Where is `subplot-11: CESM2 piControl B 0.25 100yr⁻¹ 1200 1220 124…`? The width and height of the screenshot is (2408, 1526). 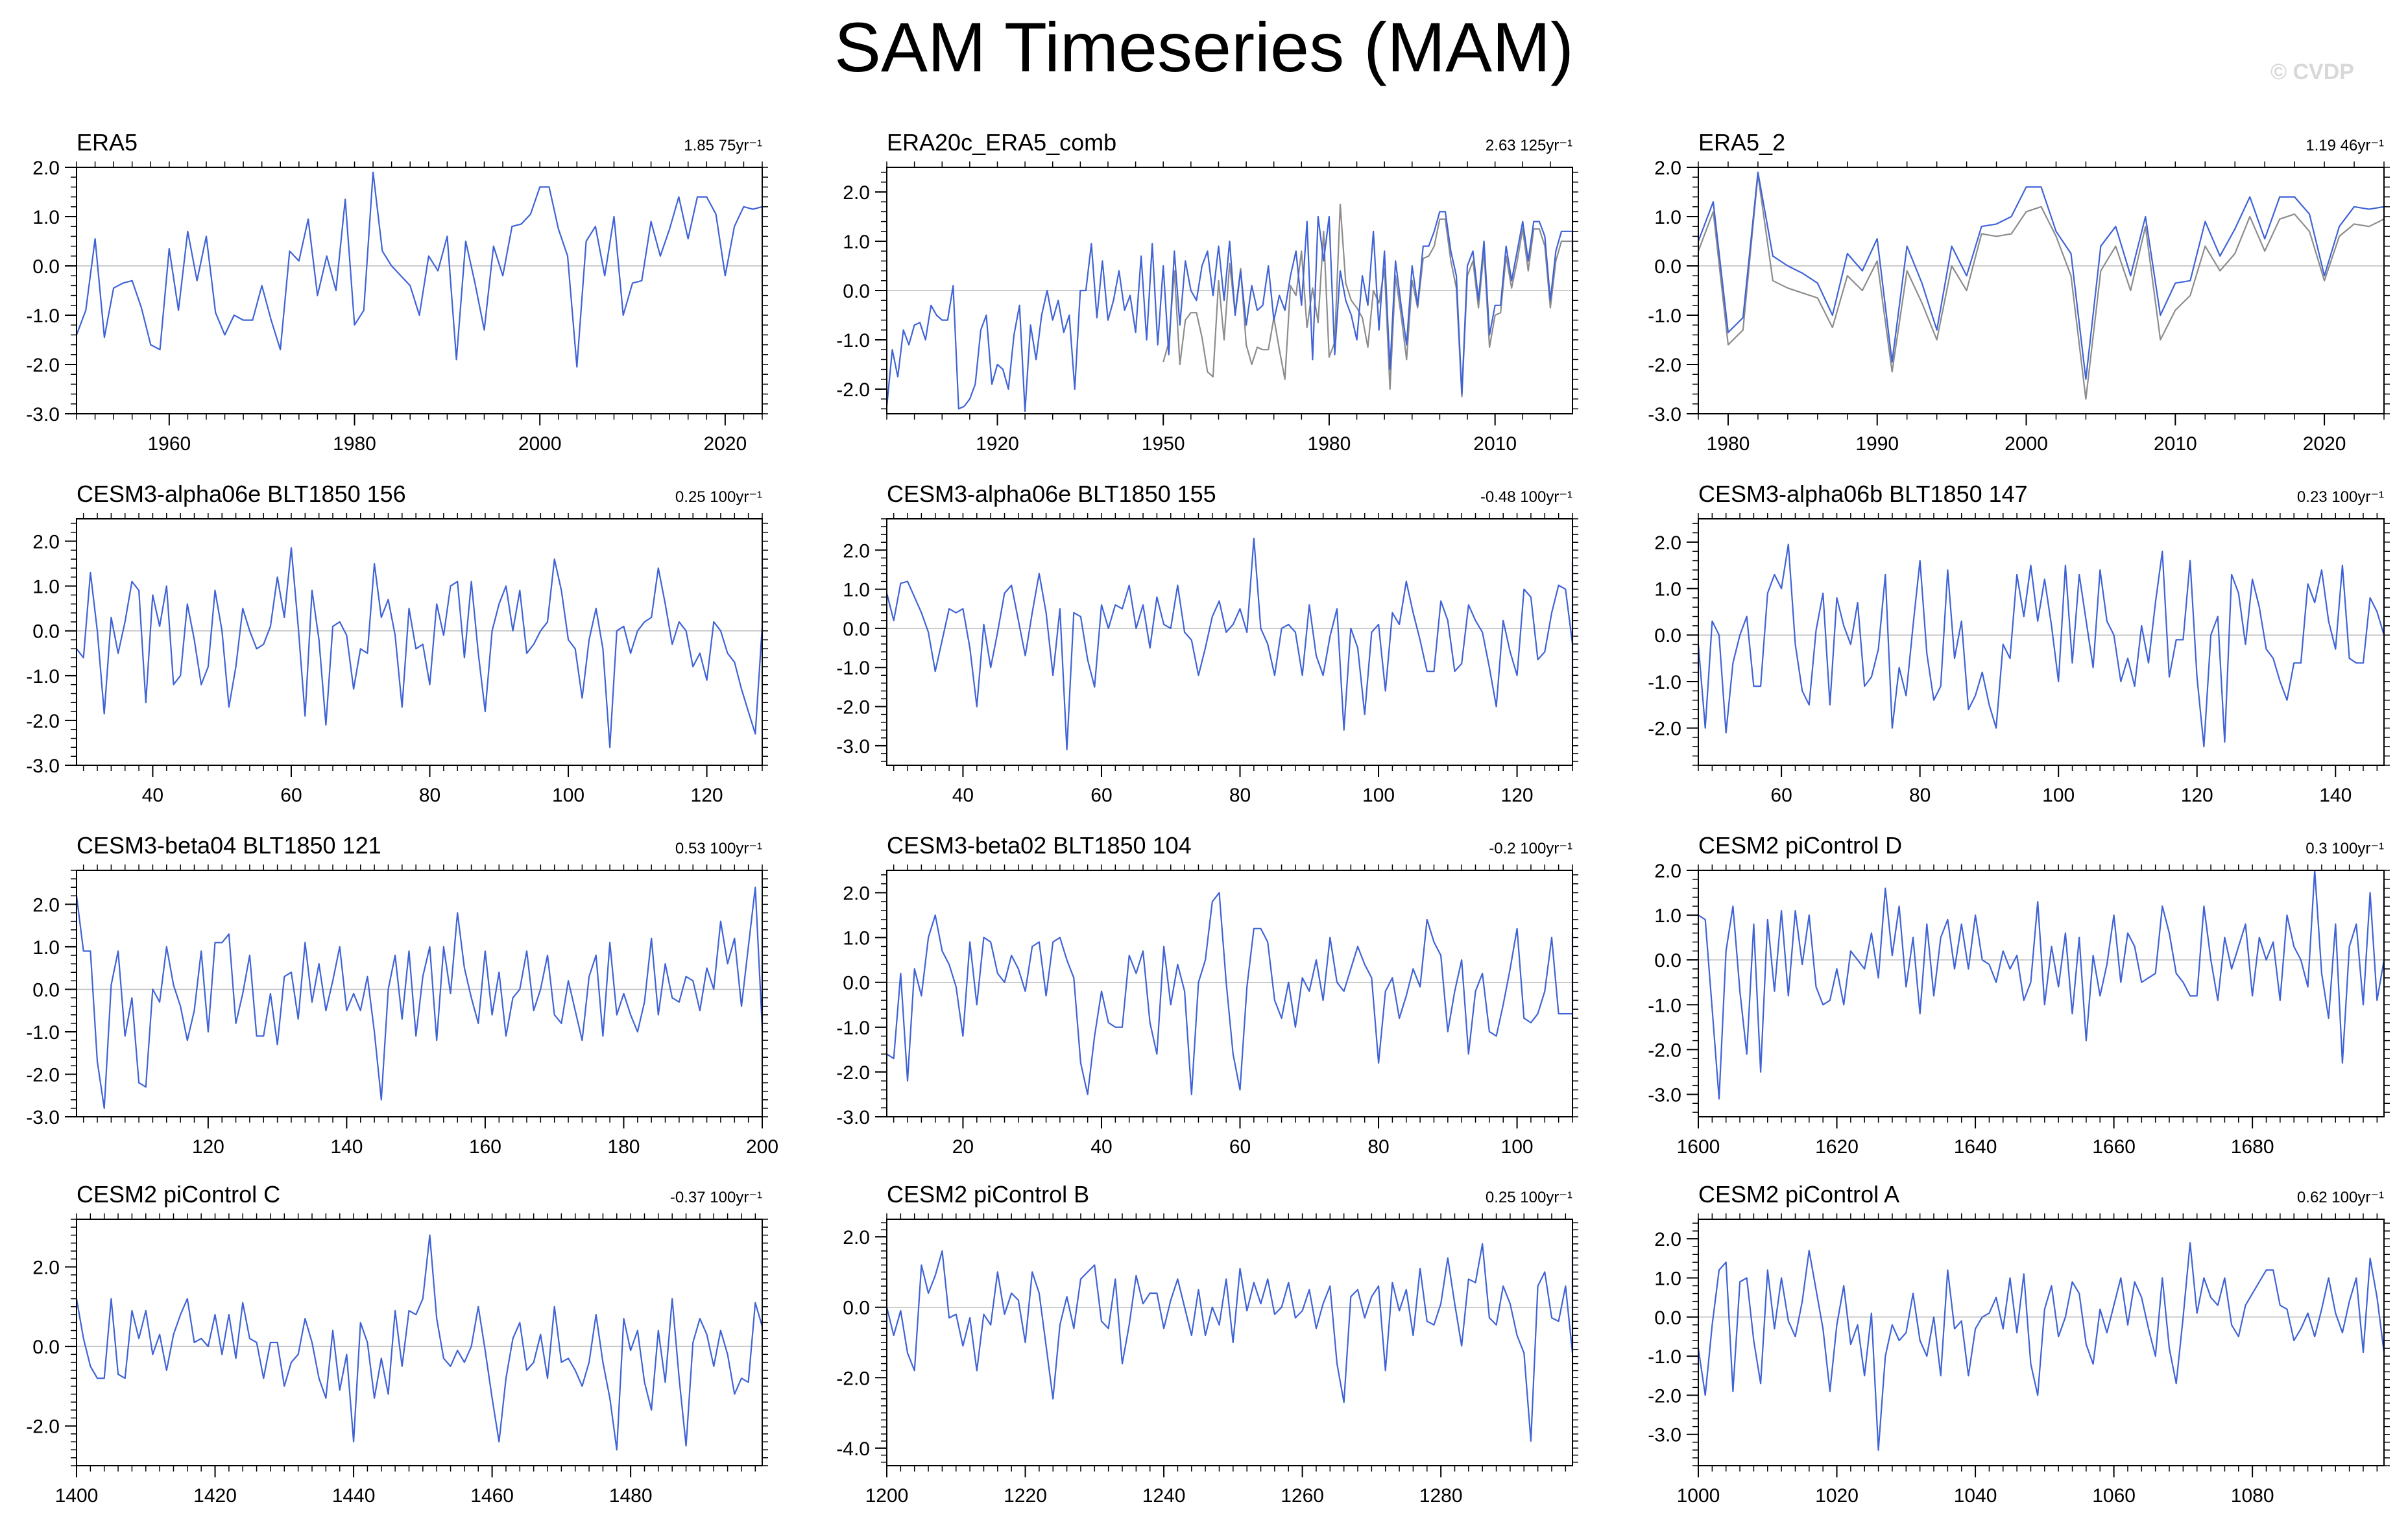
subplot-11: CESM2 piControl B 0.25 100yr⁻¹ 1200 1220 124… is located at coordinates (1207, 1344).